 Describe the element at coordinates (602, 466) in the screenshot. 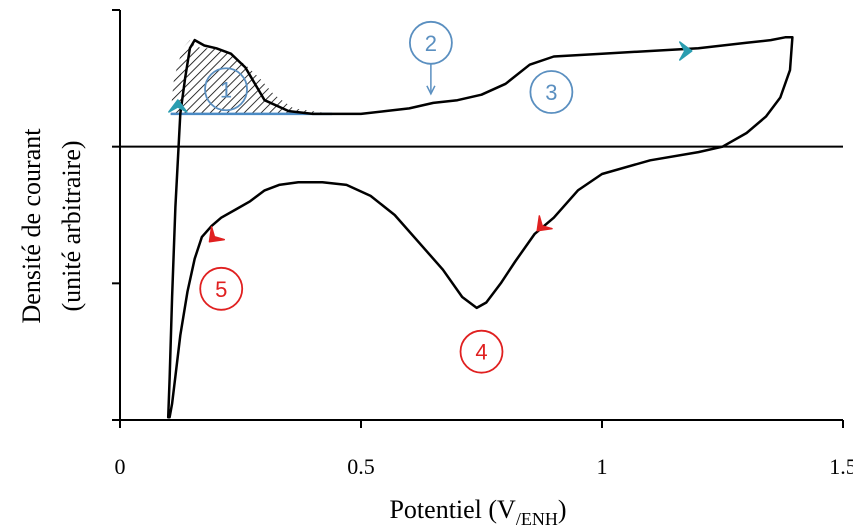

I see `x-tick-label: 1` at that location.